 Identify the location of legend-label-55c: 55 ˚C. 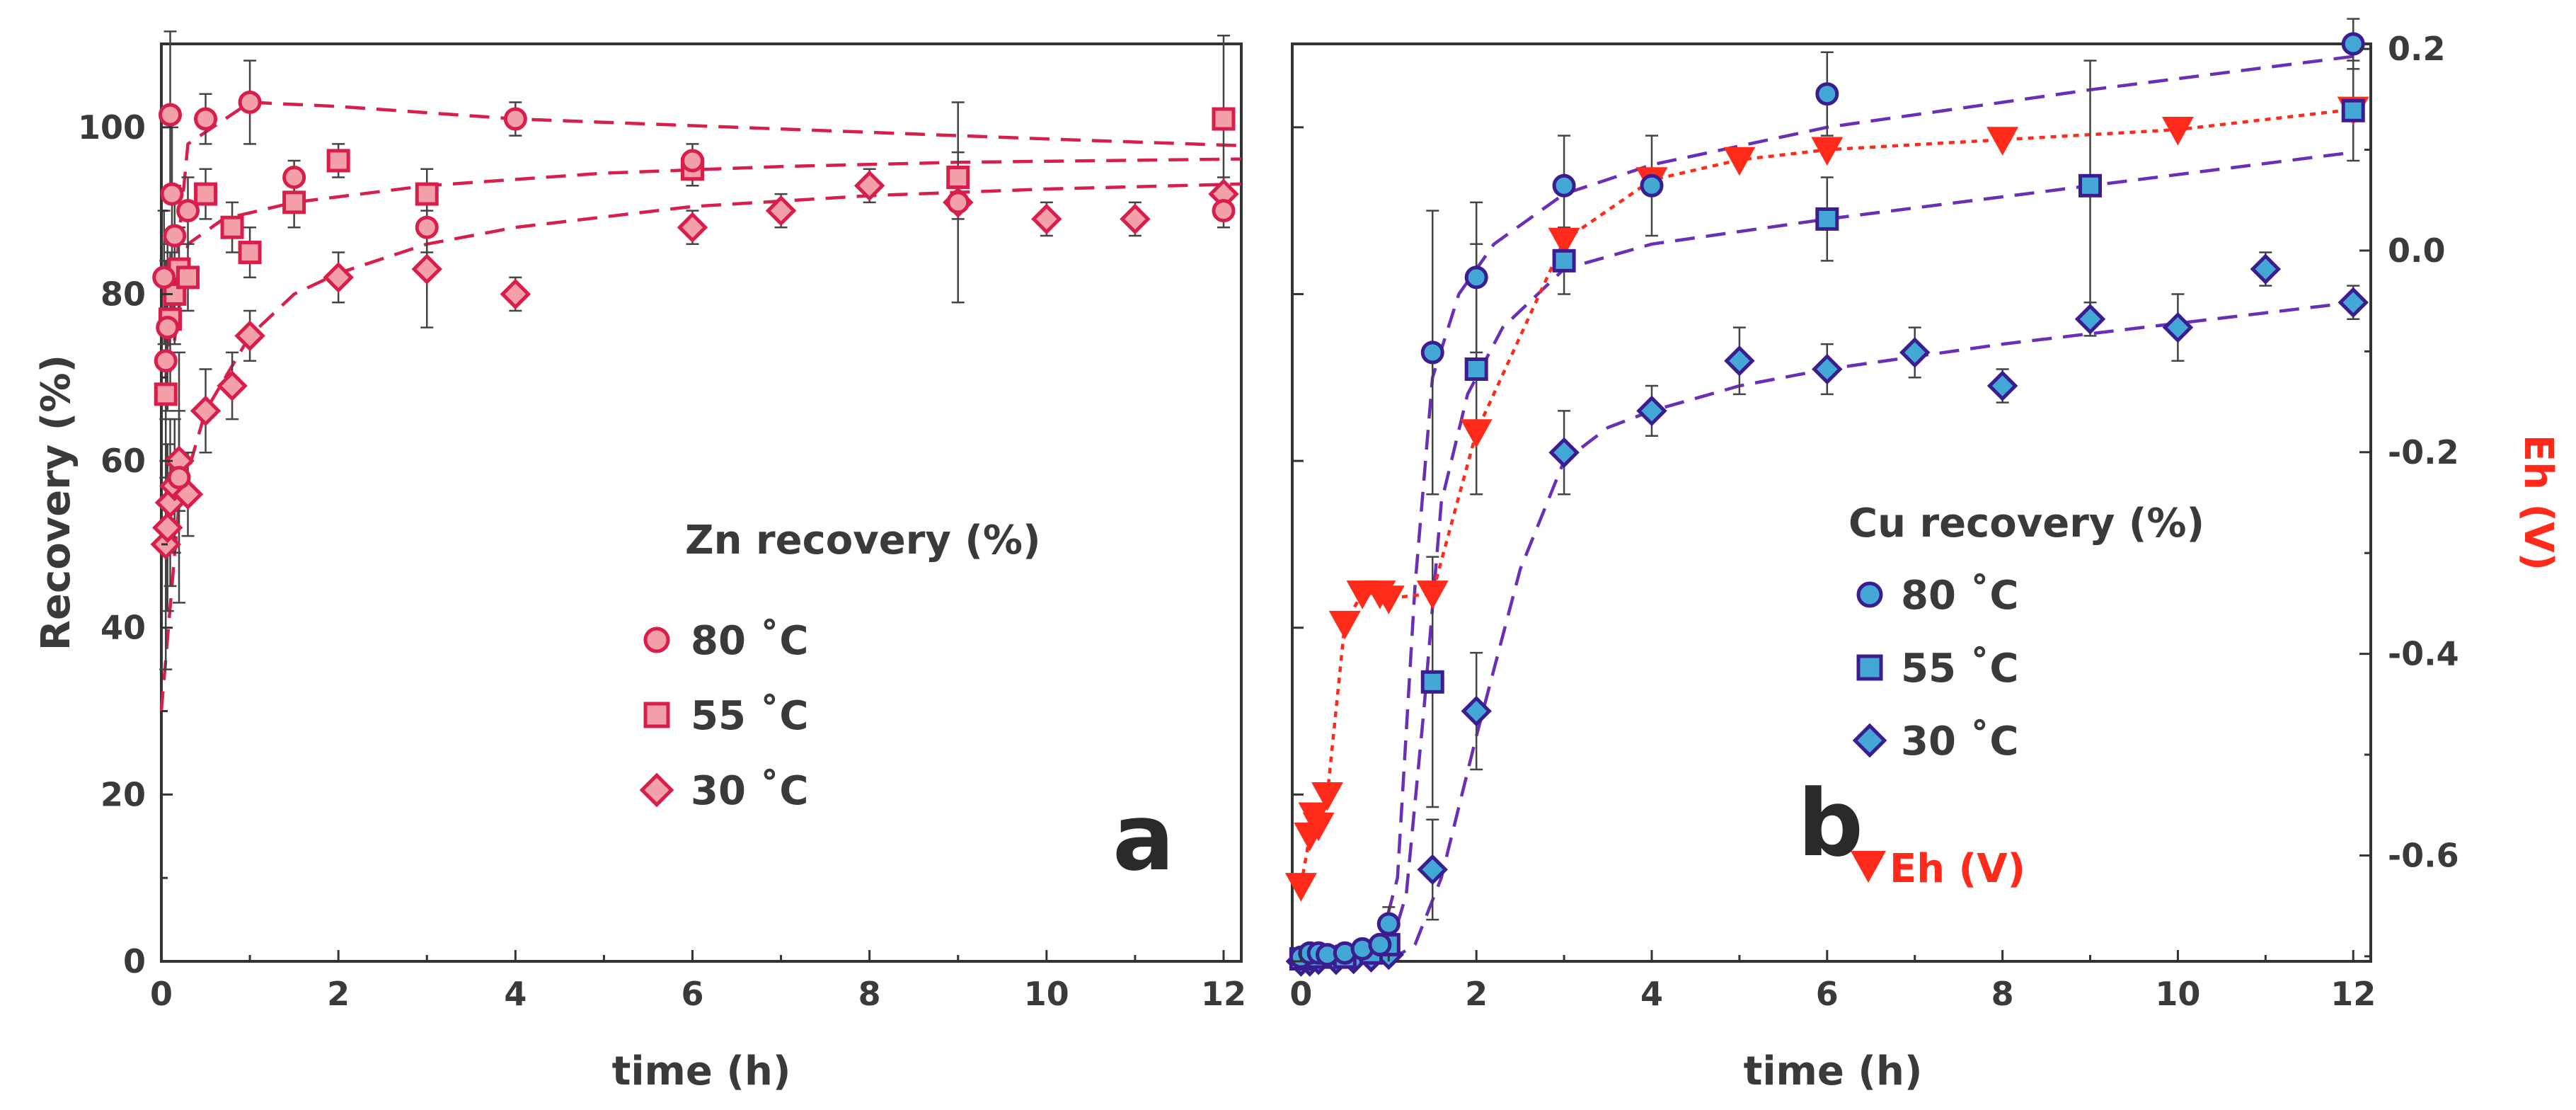
(750, 716).